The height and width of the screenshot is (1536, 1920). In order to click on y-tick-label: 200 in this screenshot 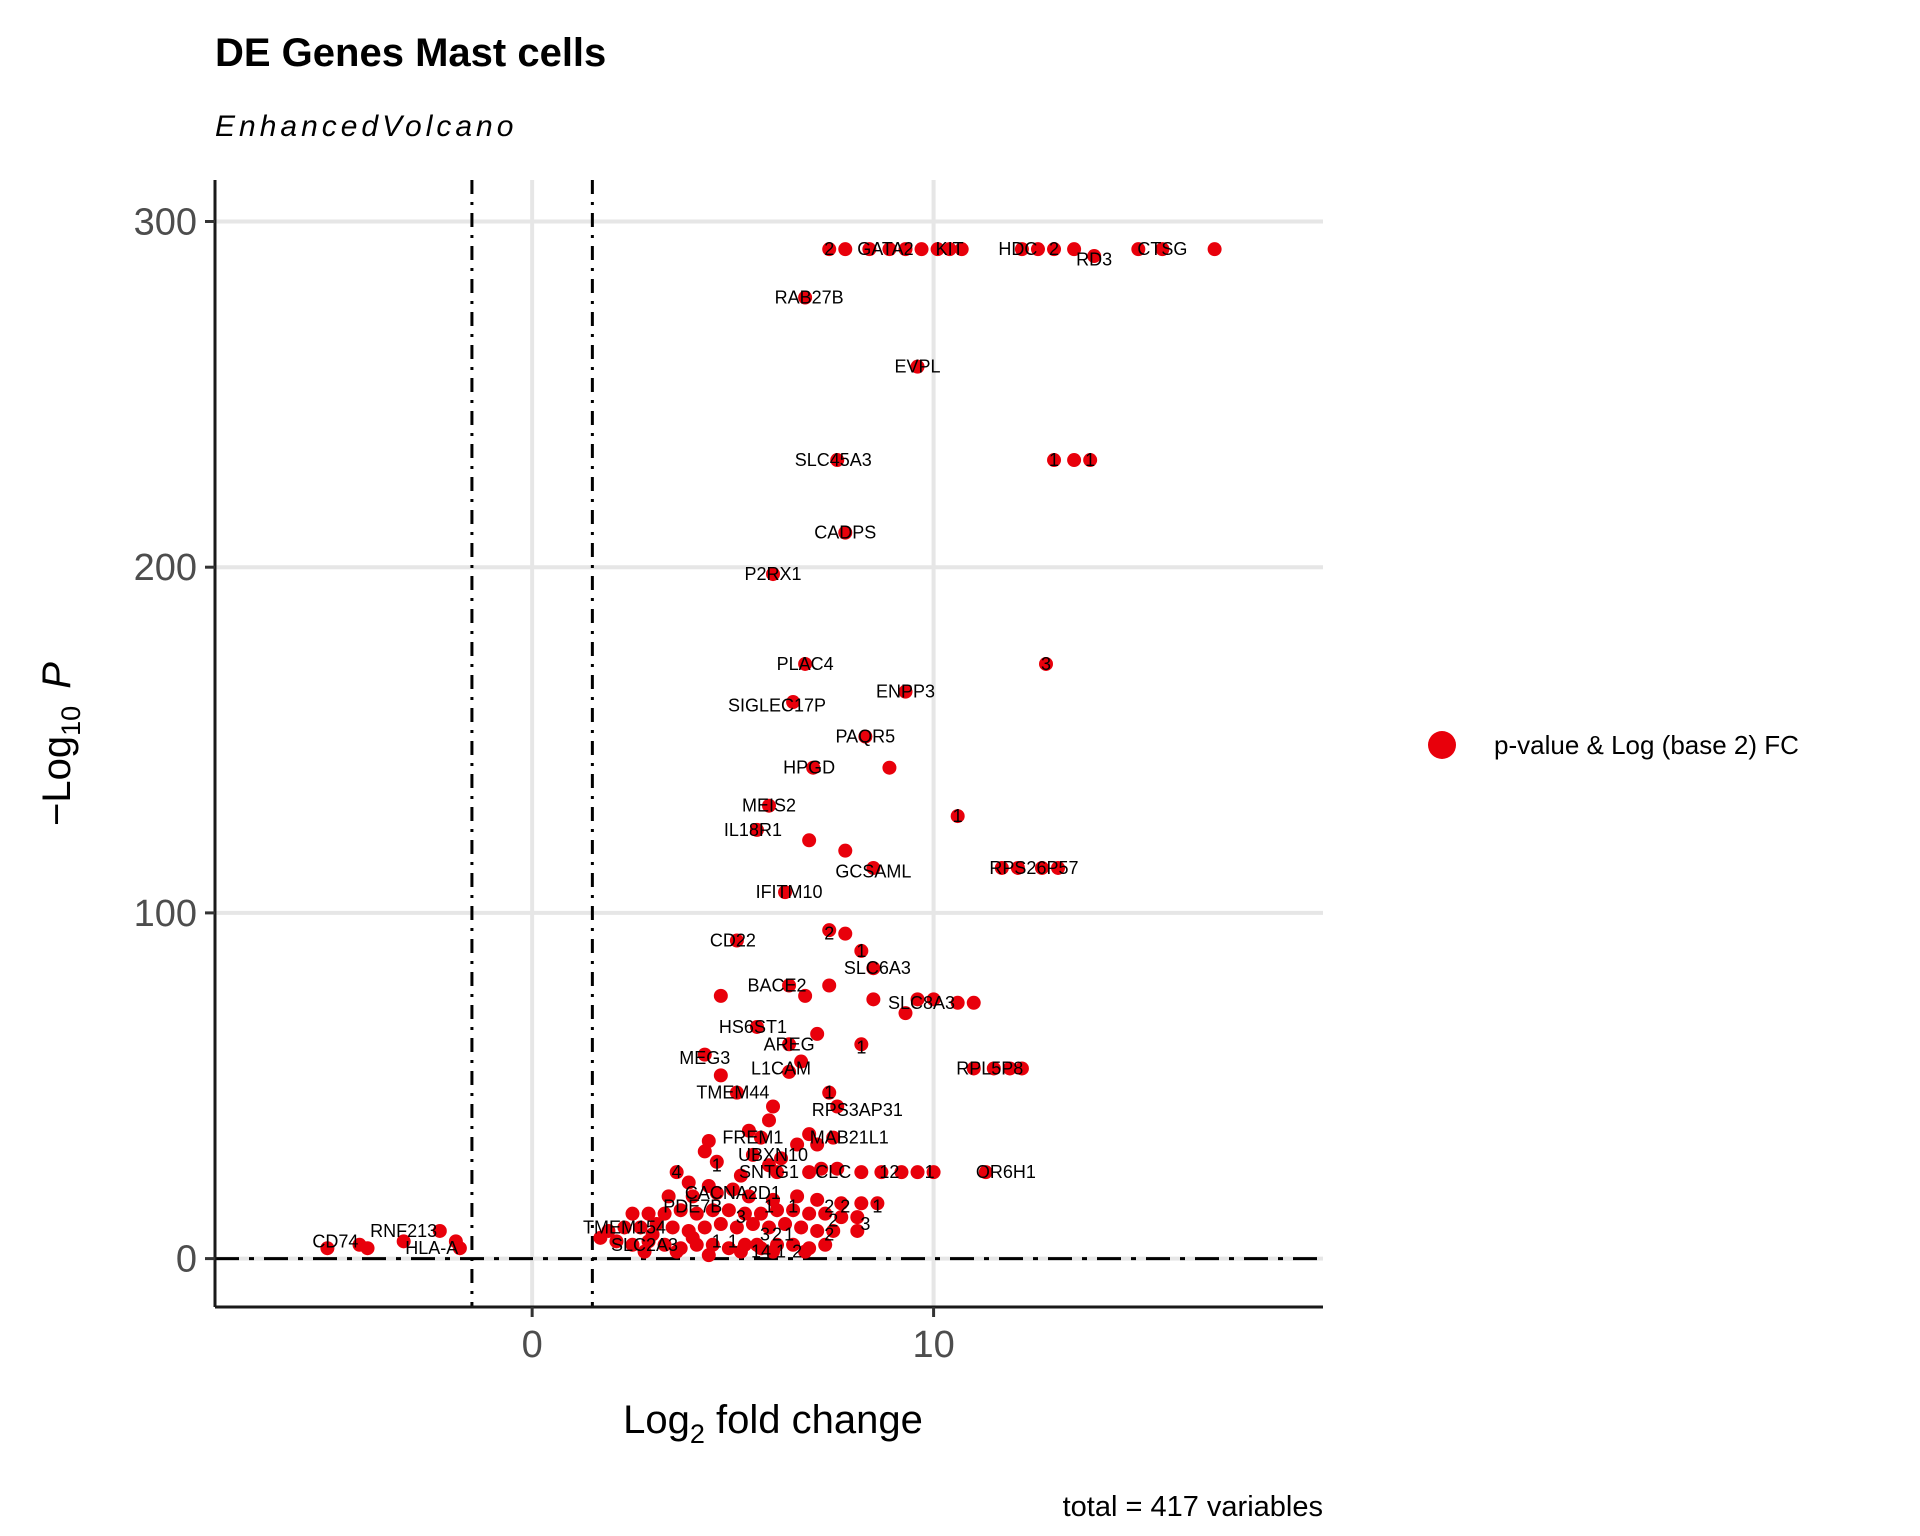, I will do `click(165, 568)`.